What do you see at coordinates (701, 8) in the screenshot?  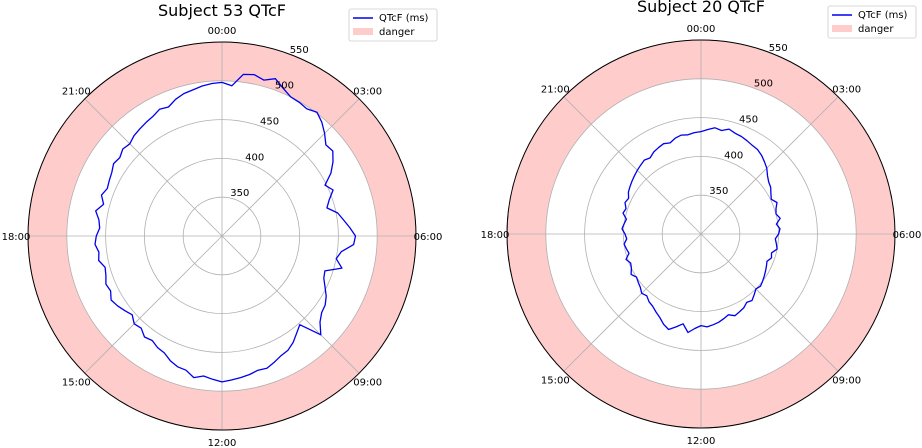 I see `chart-title: Subject 20 QTcF` at bounding box center [701, 8].